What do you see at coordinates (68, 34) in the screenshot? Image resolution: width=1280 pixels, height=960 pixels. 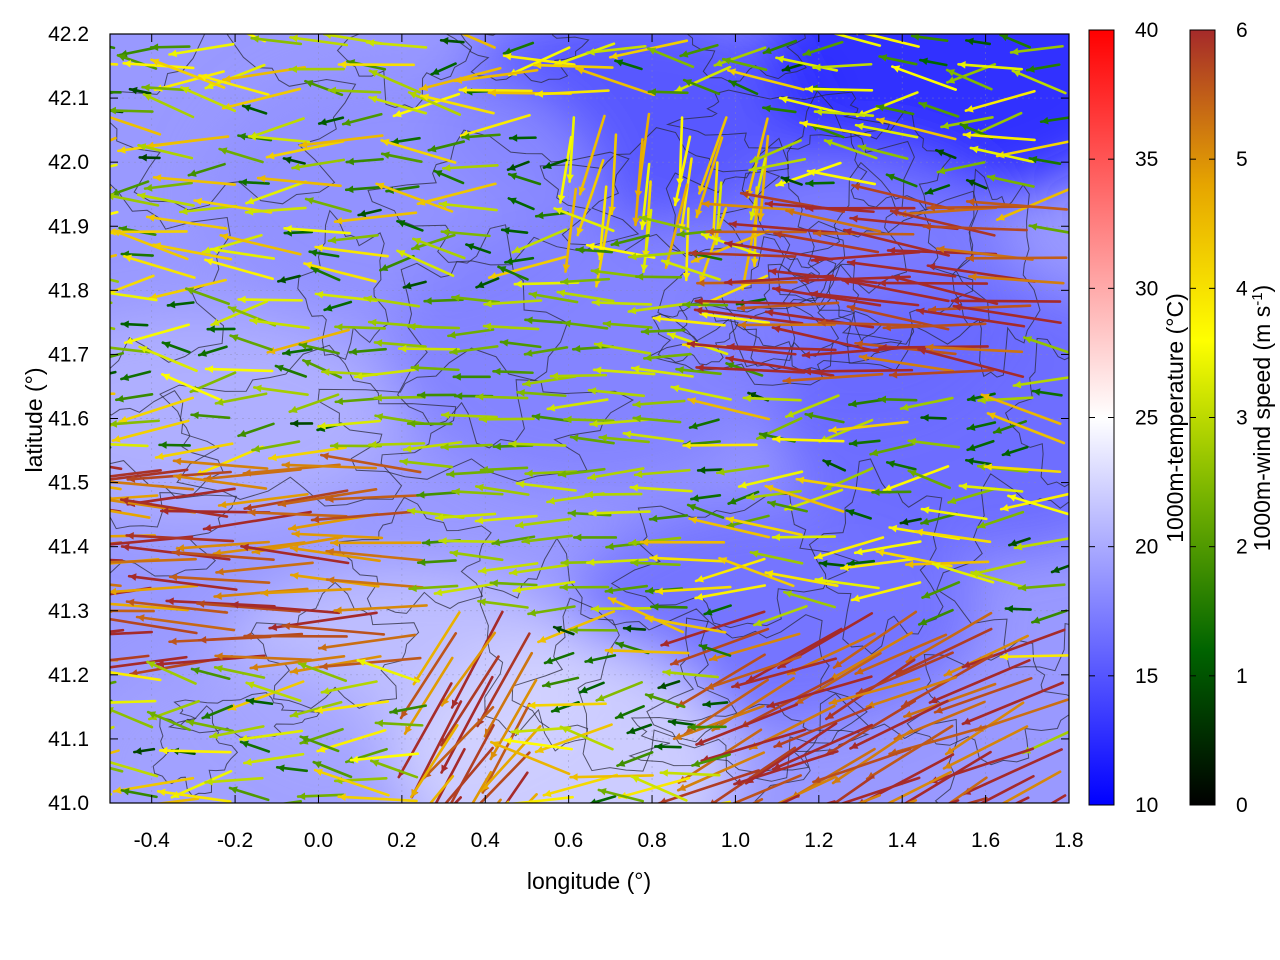 I see `y-tick-label: 42.2` at bounding box center [68, 34].